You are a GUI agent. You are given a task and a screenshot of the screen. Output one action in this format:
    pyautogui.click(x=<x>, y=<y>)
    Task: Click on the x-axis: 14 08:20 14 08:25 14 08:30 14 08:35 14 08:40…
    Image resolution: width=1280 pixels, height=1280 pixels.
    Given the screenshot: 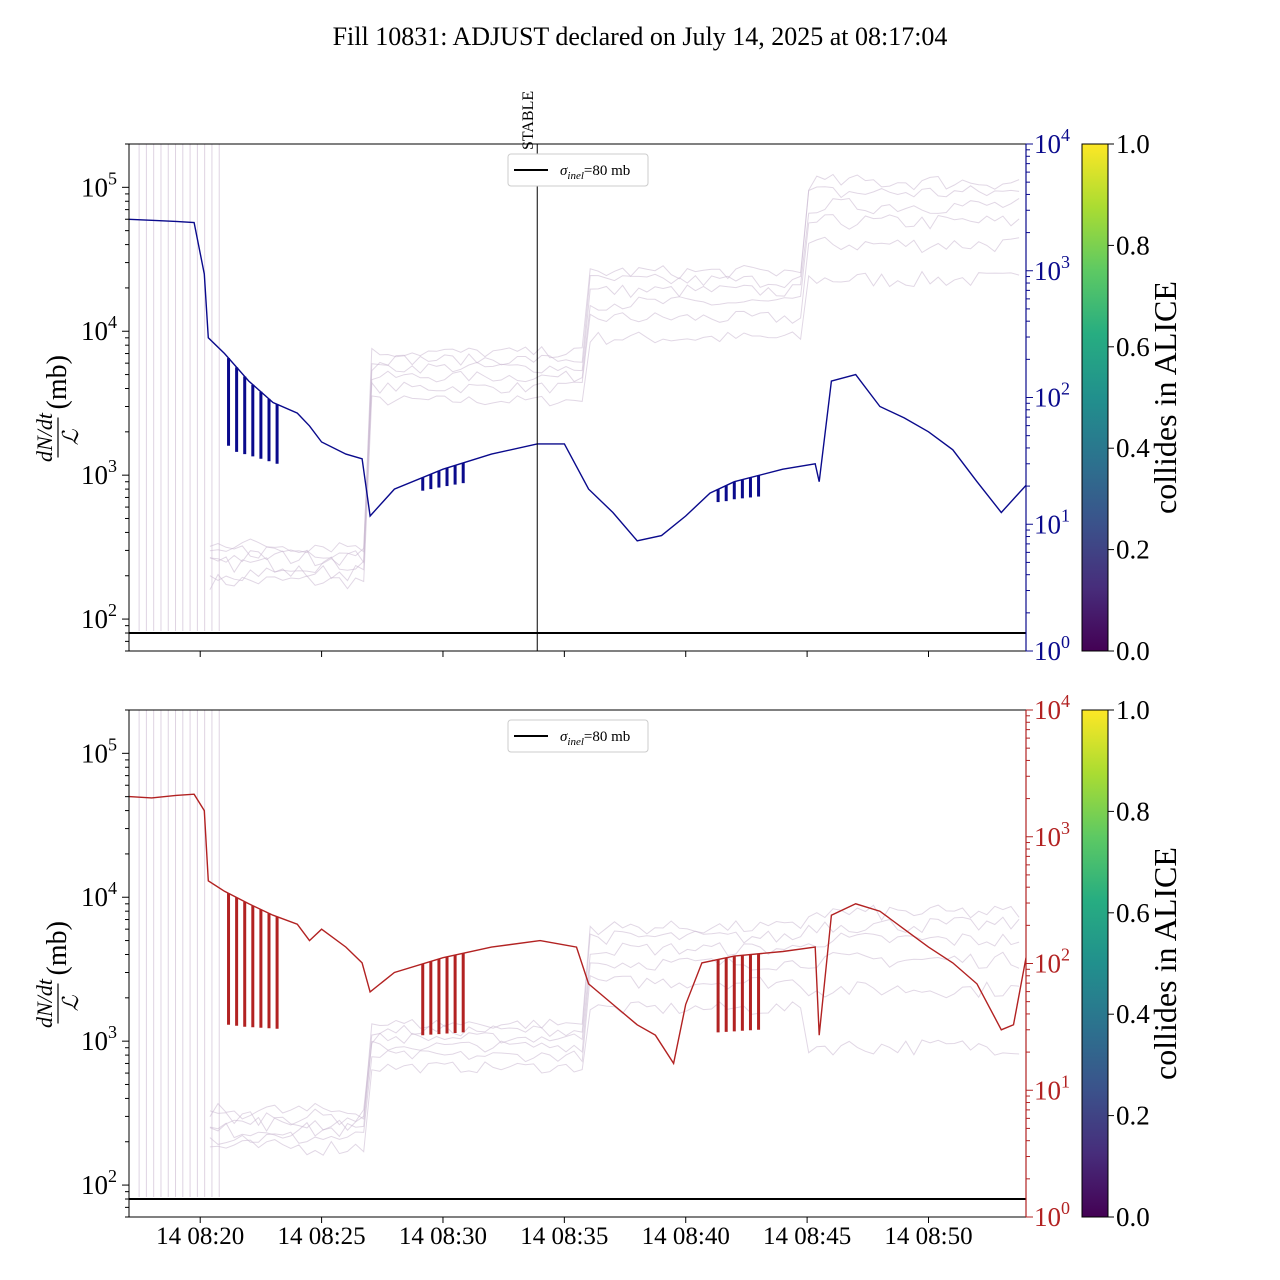 What is the action you would take?
    pyautogui.click(x=564, y=1233)
    